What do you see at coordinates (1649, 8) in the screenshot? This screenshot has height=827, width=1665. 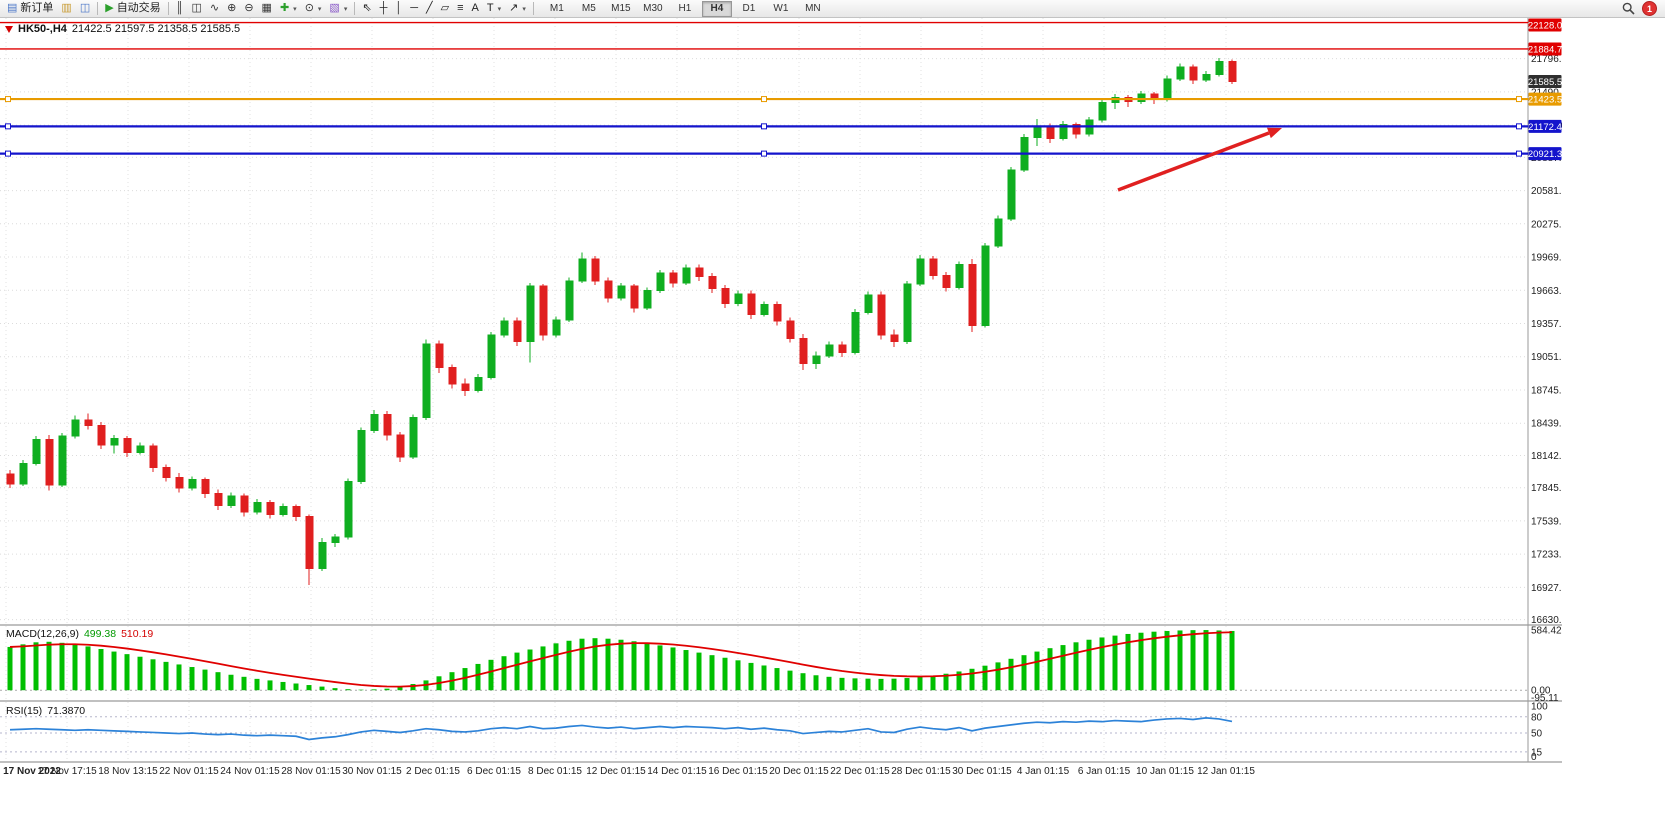 I see `notification-badge: 1` at bounding box center [1649, 8].